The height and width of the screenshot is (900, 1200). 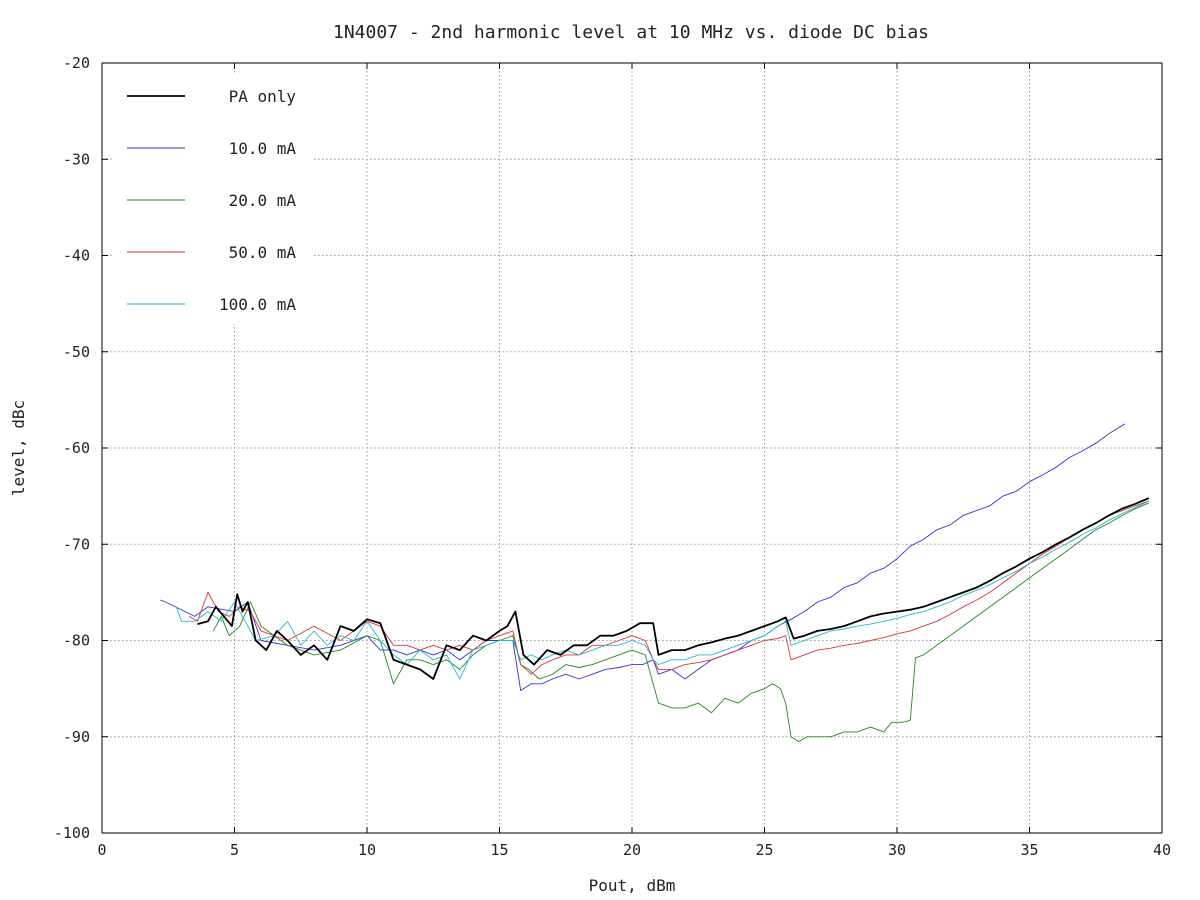 What do you see at coordinates (897, 850) in the screenshot?
I see `x-tick-label: 30` at bounding box center [897, 850].